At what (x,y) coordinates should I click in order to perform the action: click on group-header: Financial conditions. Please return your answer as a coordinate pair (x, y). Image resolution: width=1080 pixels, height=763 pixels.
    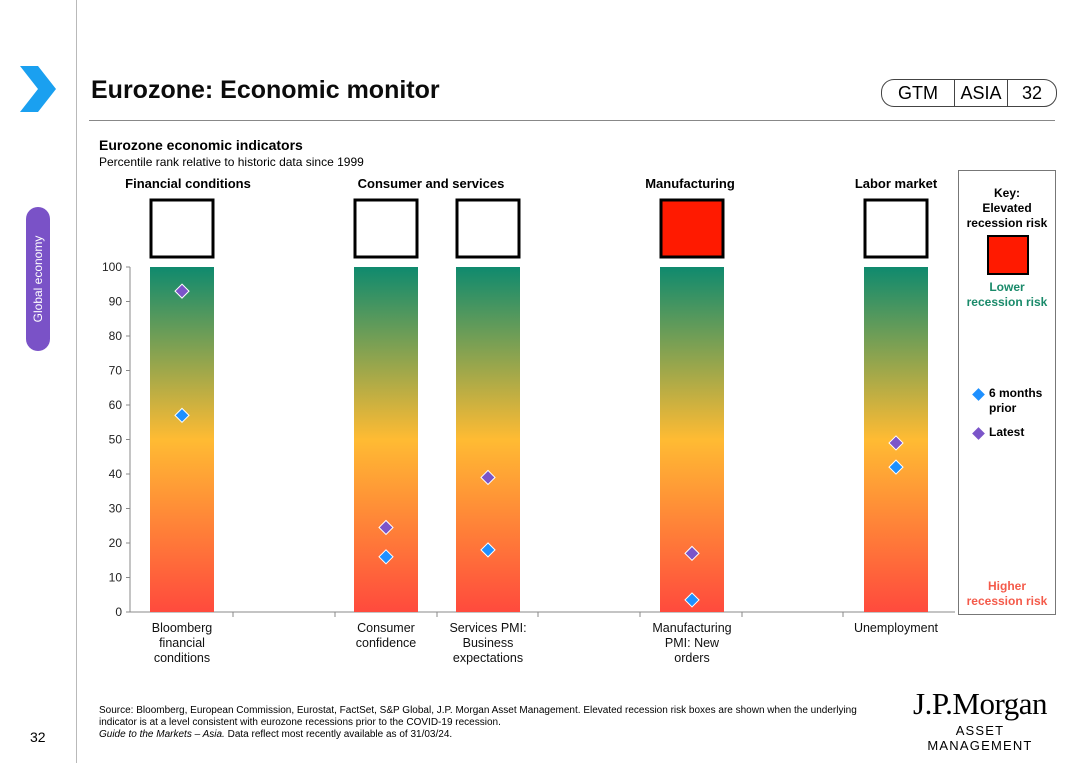
    Looking at the image, I should click on (188, 183).